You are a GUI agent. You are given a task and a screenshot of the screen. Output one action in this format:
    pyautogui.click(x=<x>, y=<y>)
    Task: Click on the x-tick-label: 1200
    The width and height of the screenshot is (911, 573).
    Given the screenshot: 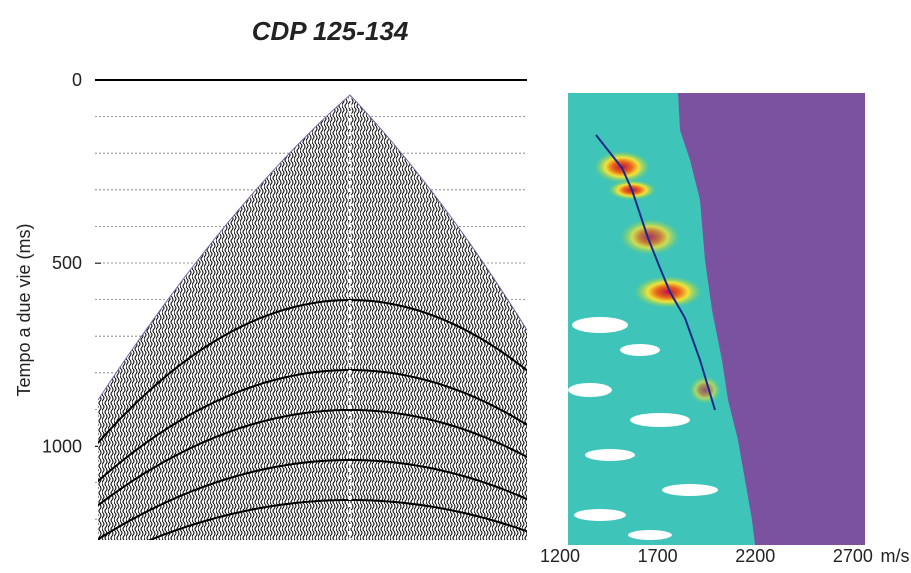 What is the action you would take?
    pyautogui.click(x=560, y=556)
    